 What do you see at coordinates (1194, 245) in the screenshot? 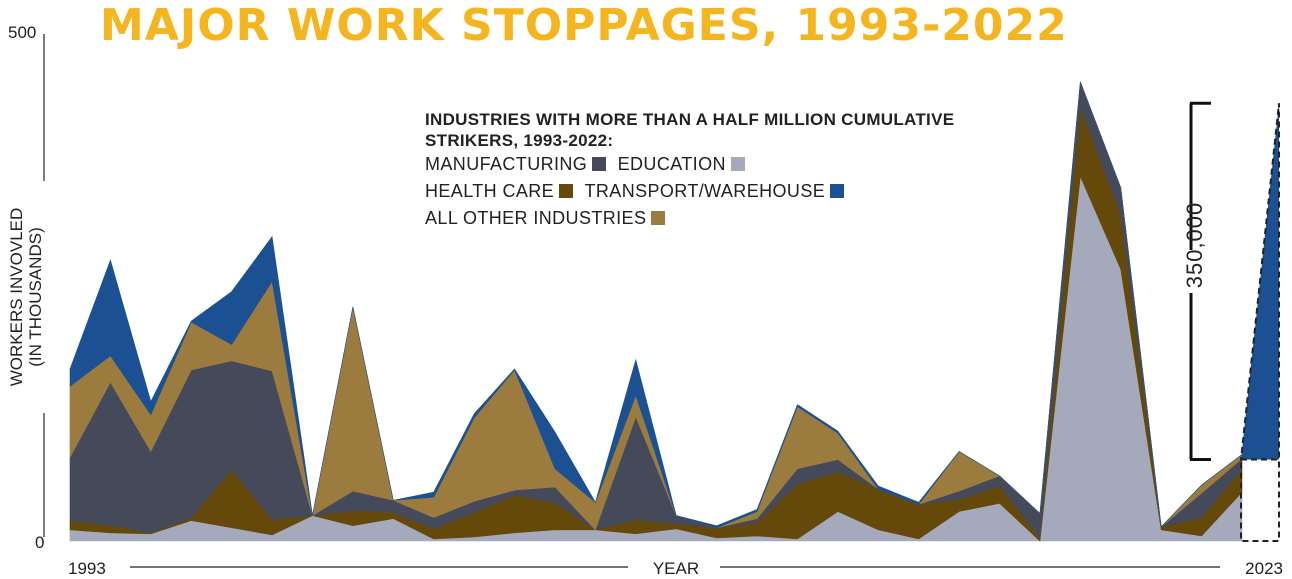
I see `annotation-label-350000: 350,000` at bounding box center [1194, 245].